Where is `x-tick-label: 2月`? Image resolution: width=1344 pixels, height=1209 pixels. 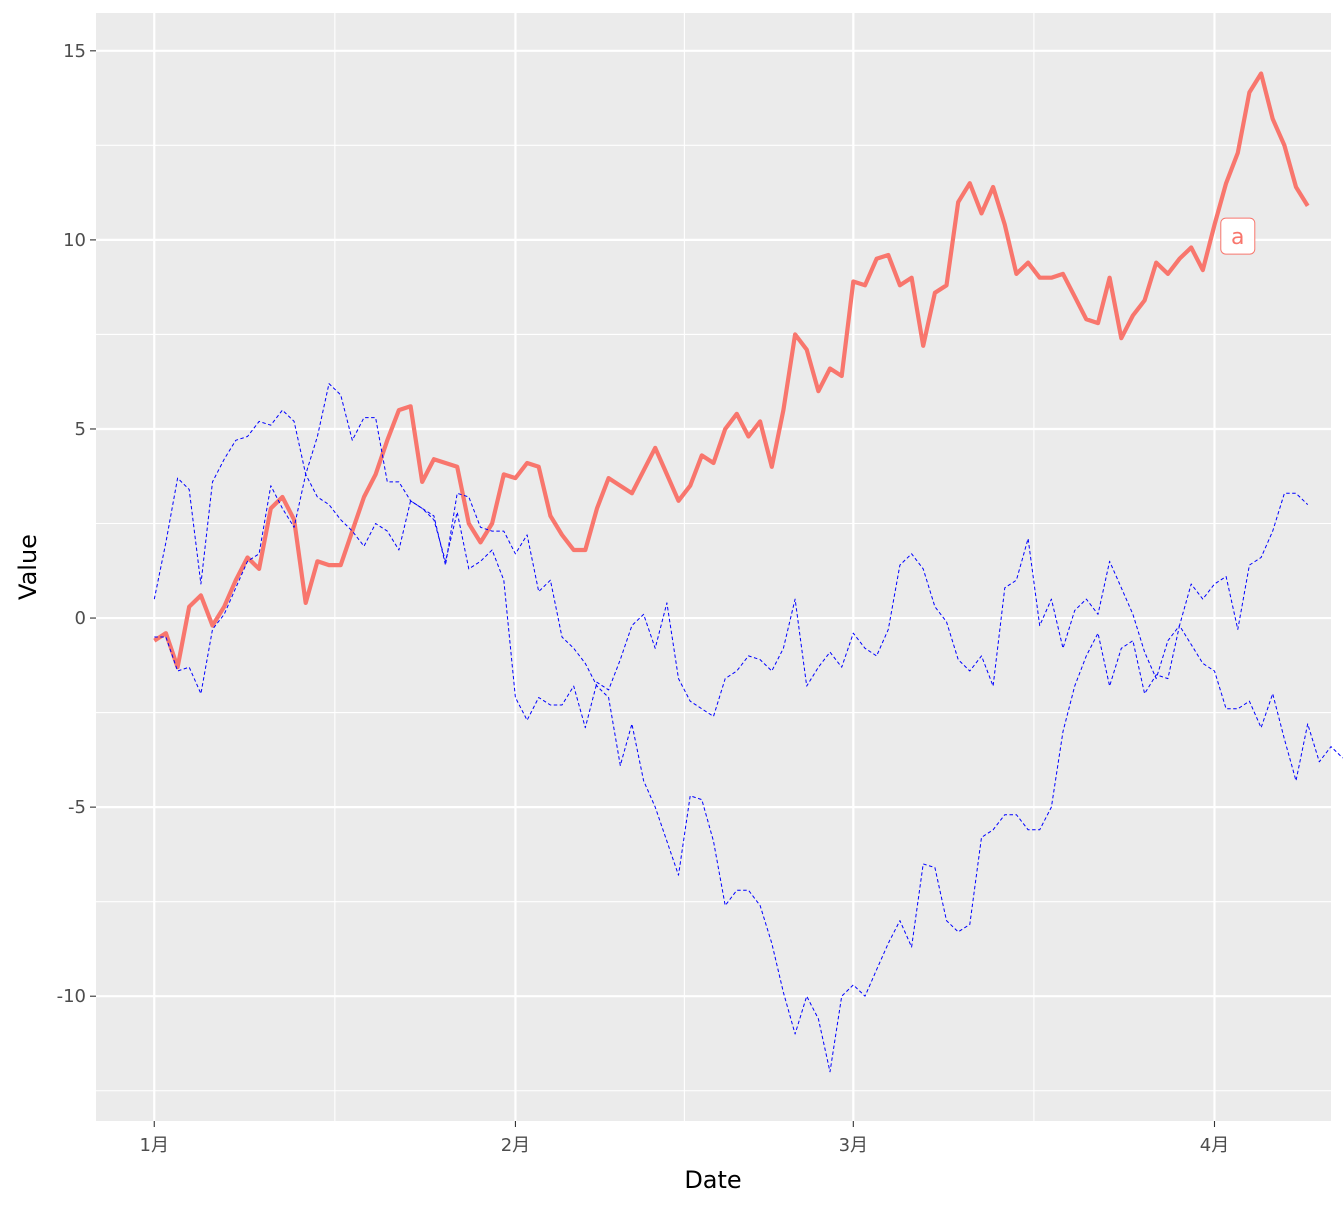 x-tick-label: 2月 is located at coordinates (515, 1145).